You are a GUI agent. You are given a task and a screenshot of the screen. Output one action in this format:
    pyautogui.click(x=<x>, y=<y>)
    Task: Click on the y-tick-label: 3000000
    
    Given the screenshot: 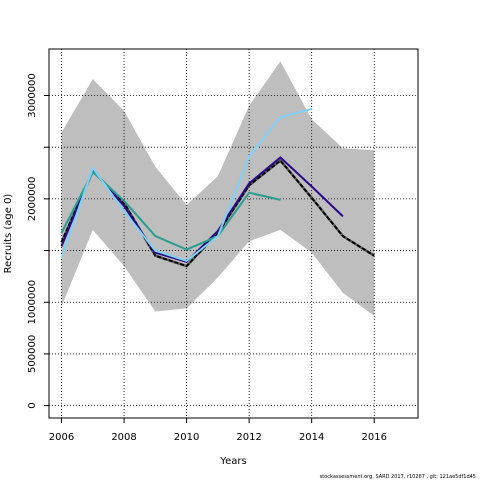 What is the action you would take?
    pyautogui.click(x=32, y=95)
    